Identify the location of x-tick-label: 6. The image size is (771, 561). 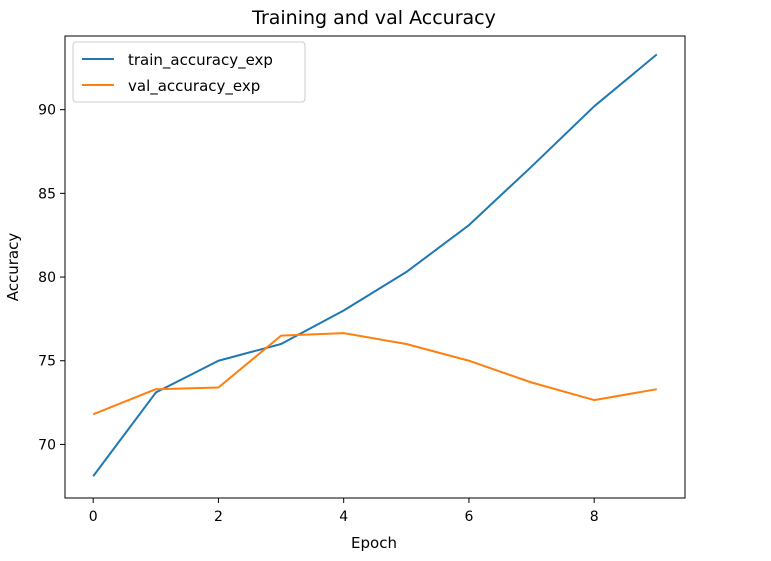
(468, 517).